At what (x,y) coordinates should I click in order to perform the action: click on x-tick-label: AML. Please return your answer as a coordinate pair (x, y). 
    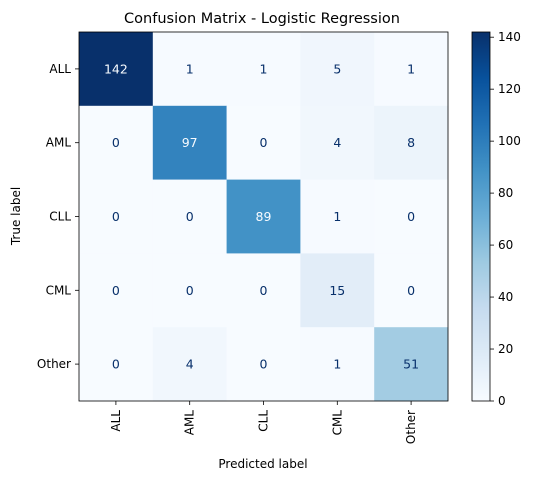
    Looking at the image, I should click on (190, 423).